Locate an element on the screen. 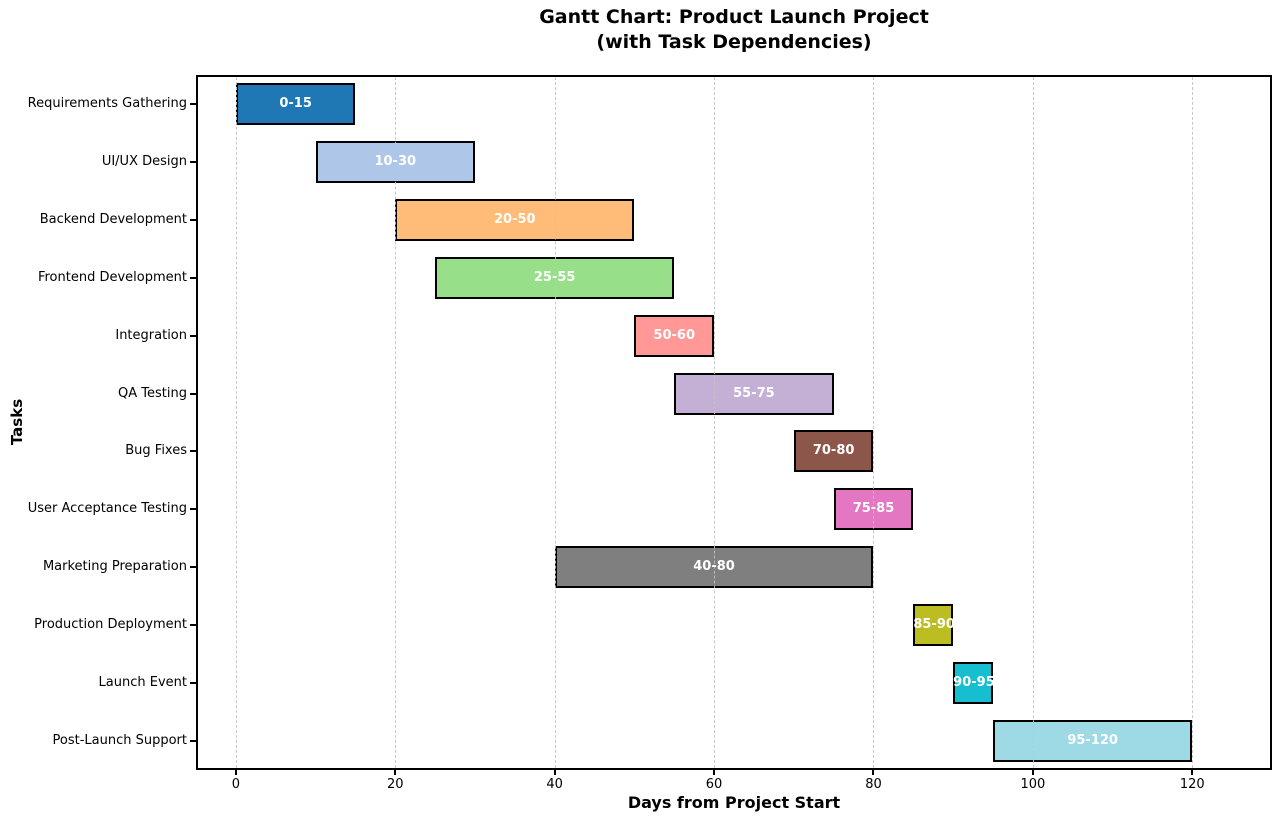 The image size is (1280, 824). bar-label-backend-development: 20-50 is located at coordinates (515, 219).